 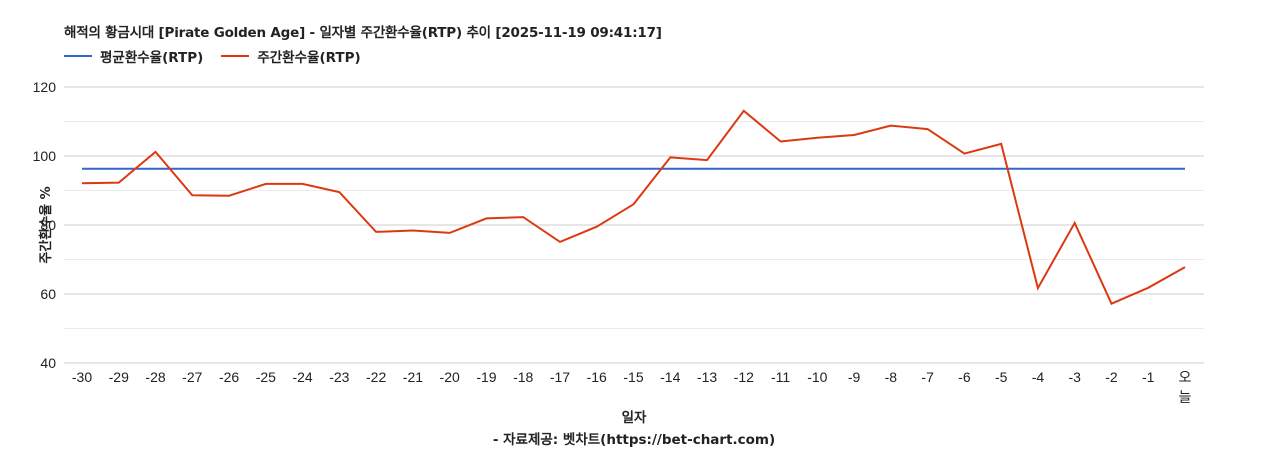 I want to click on x-tick-label: -21, so click(x=413, y=377).